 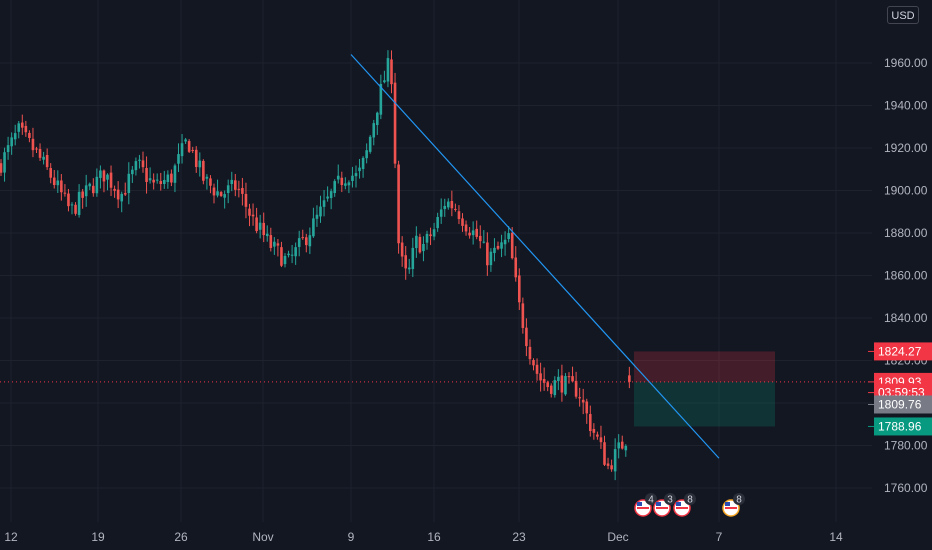 What do you see at coordinates (906, 148) in the screenshot?
I see `y-tick-label: 1920.00` at bounding box center [906, 148].